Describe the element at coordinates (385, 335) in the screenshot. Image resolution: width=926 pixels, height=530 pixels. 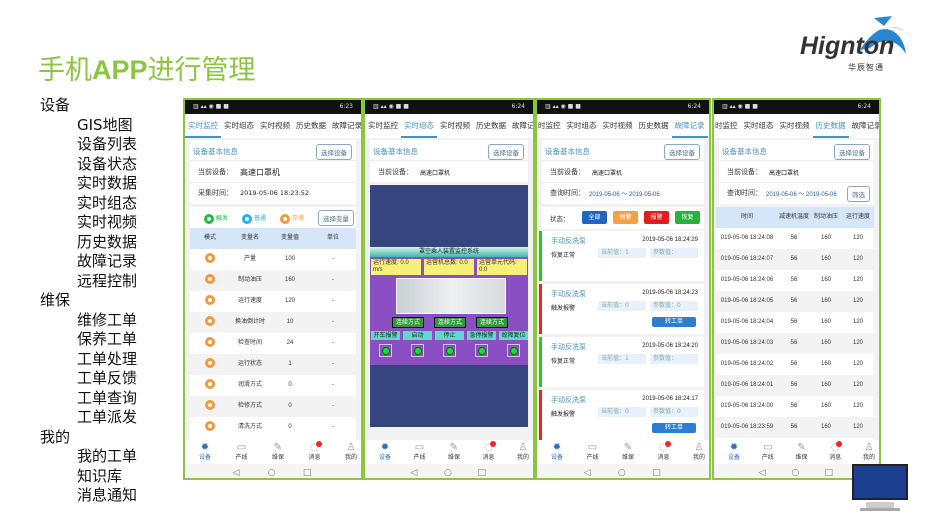
I see `control-label-0: 开车报警` at that location.